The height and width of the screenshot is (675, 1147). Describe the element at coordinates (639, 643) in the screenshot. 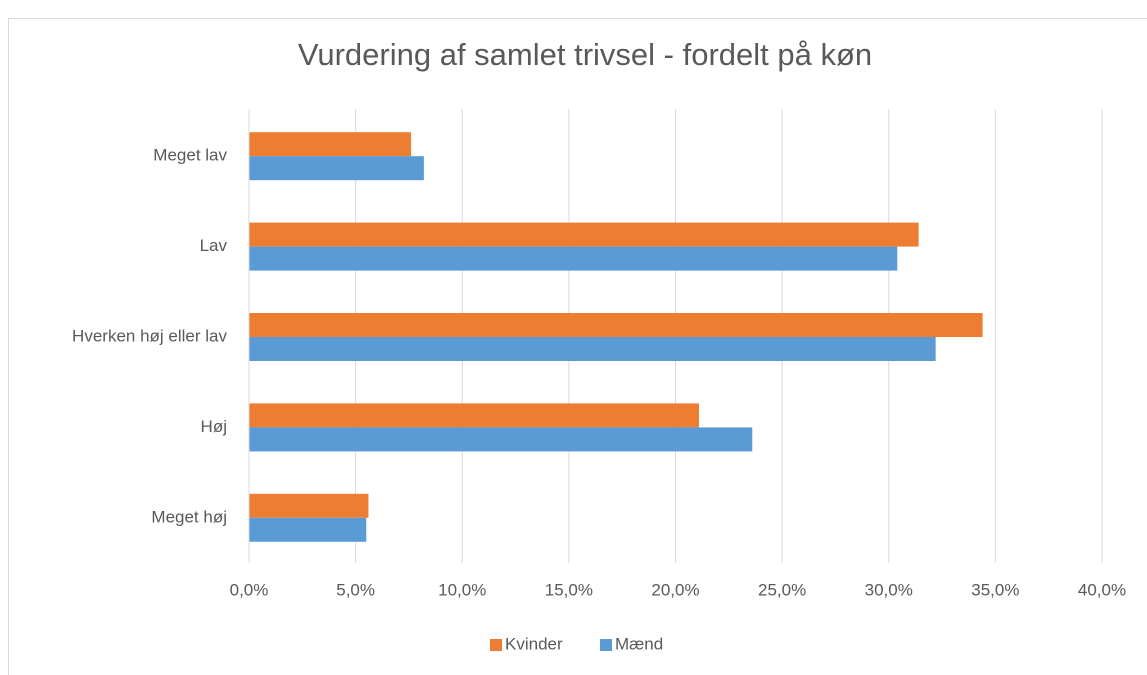

I see `legend-label: Mænd` at that location.